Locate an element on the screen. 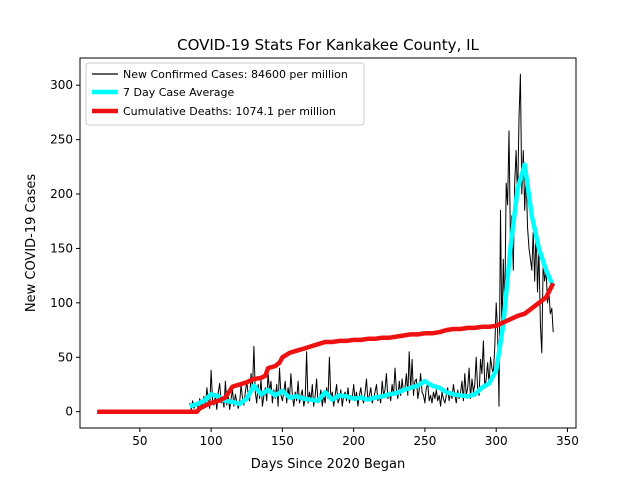 This screenshot has width=640, height=484. x-tick-label: 200 is located at coordinates (353, 441).